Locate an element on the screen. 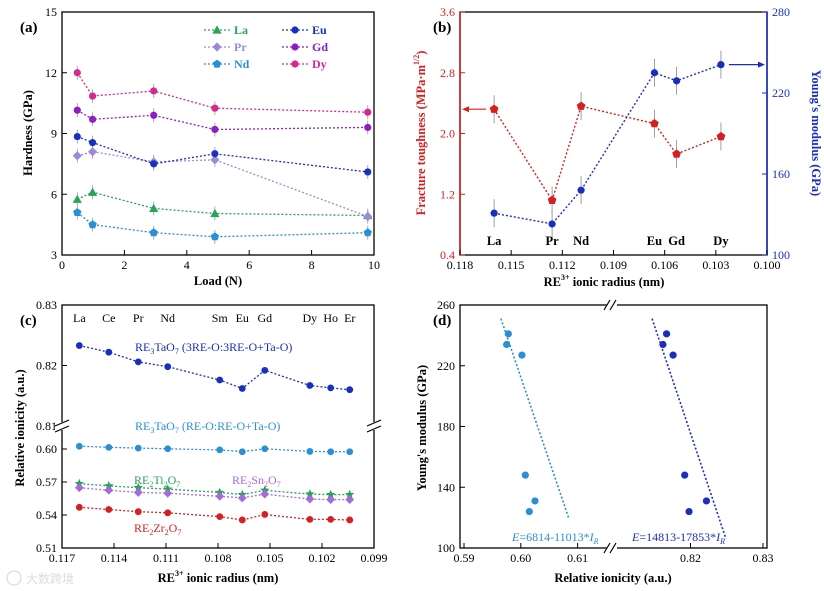 This screenshot has width=824, height=591. b-ytick-left-label: 2.8 is located at coordinates (447, 73).